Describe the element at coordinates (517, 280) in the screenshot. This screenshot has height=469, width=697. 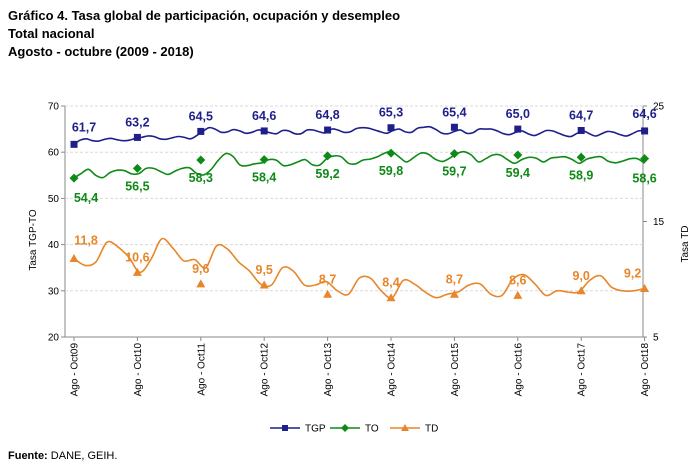
I see `data-label-td: 8,6` at that location.